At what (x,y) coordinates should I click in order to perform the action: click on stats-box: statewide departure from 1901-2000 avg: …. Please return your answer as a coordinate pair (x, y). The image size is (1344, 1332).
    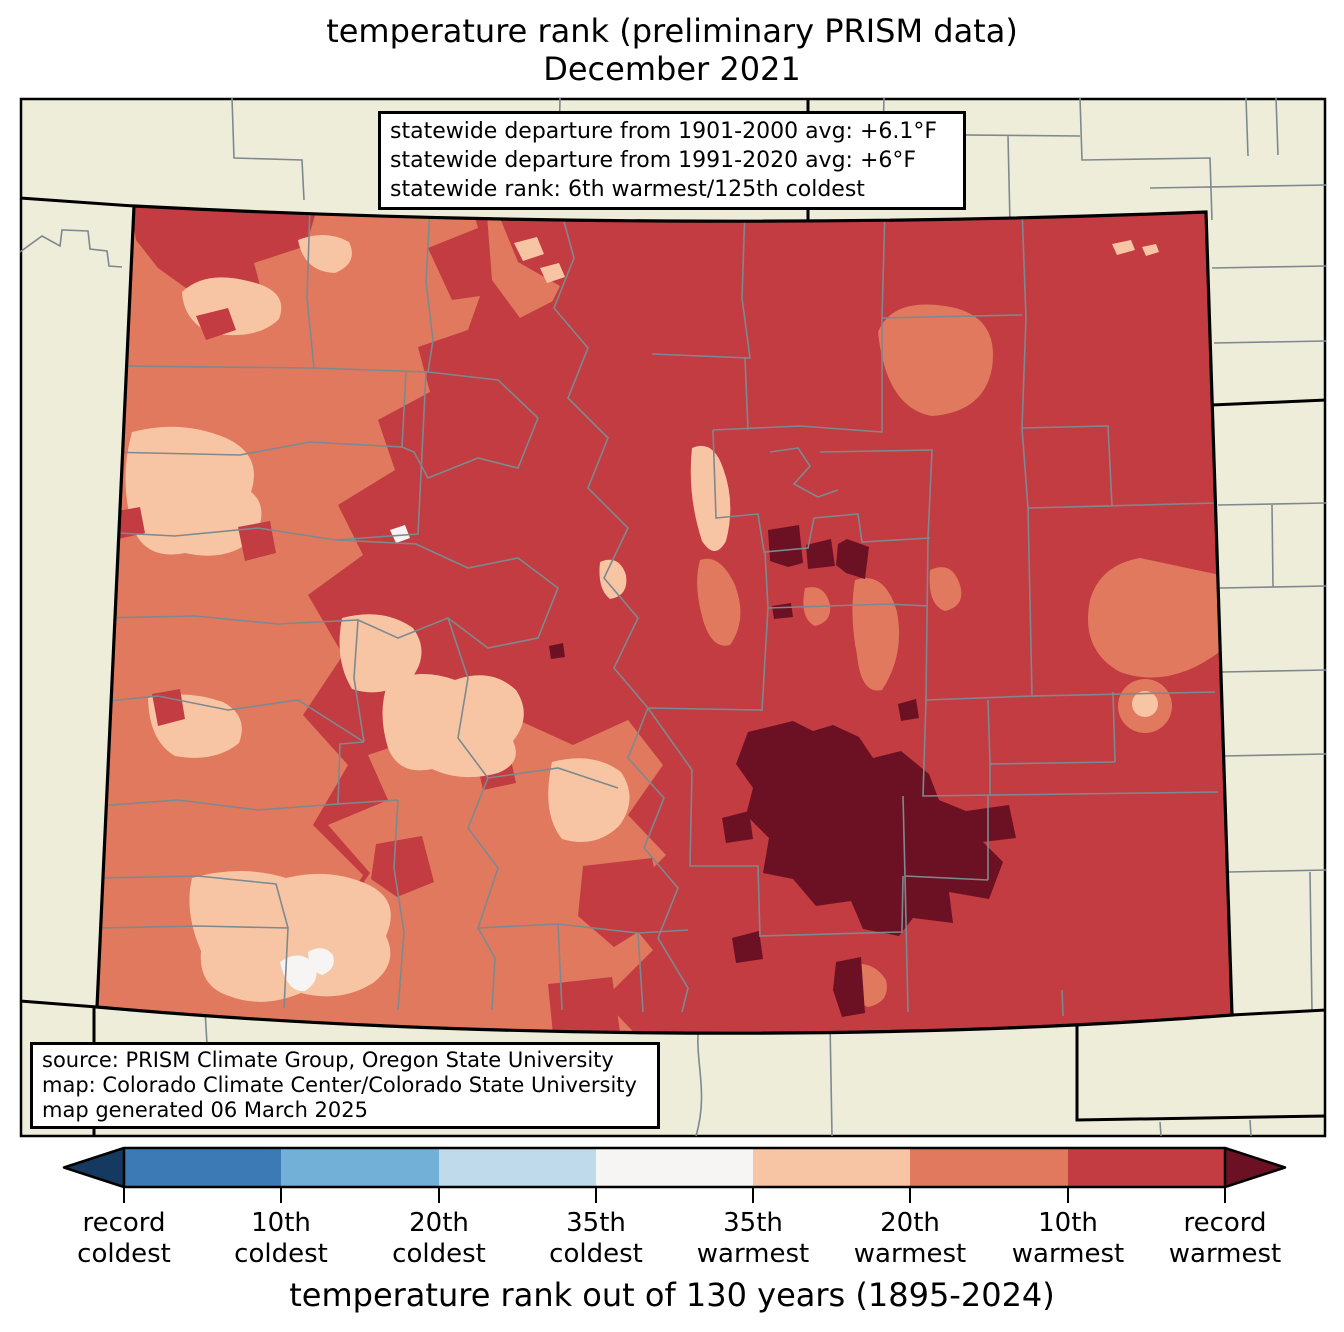
    Looking at the image, I should click on (672, 160).